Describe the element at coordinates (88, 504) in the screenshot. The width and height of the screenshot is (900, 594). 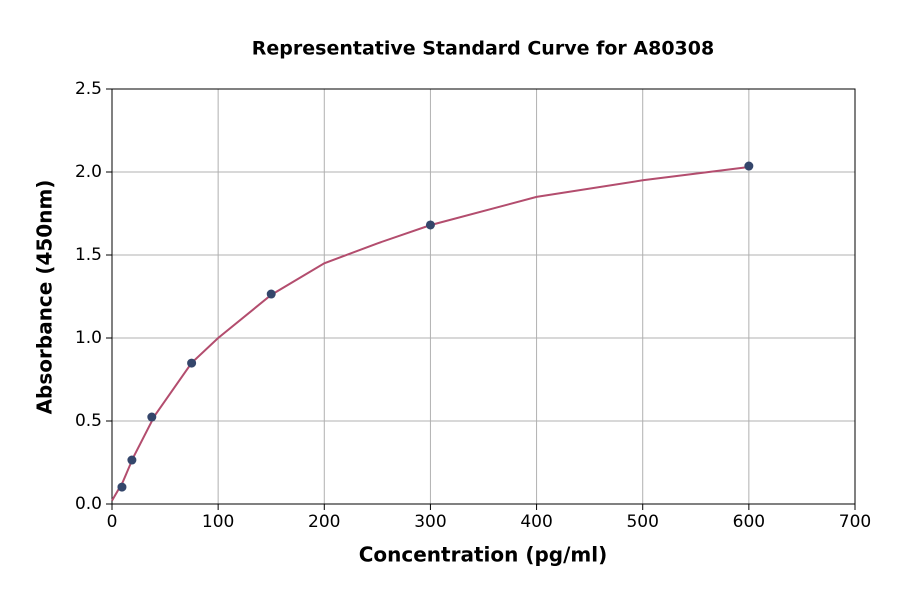
I see `y-tick-label: 0.0` at that location.